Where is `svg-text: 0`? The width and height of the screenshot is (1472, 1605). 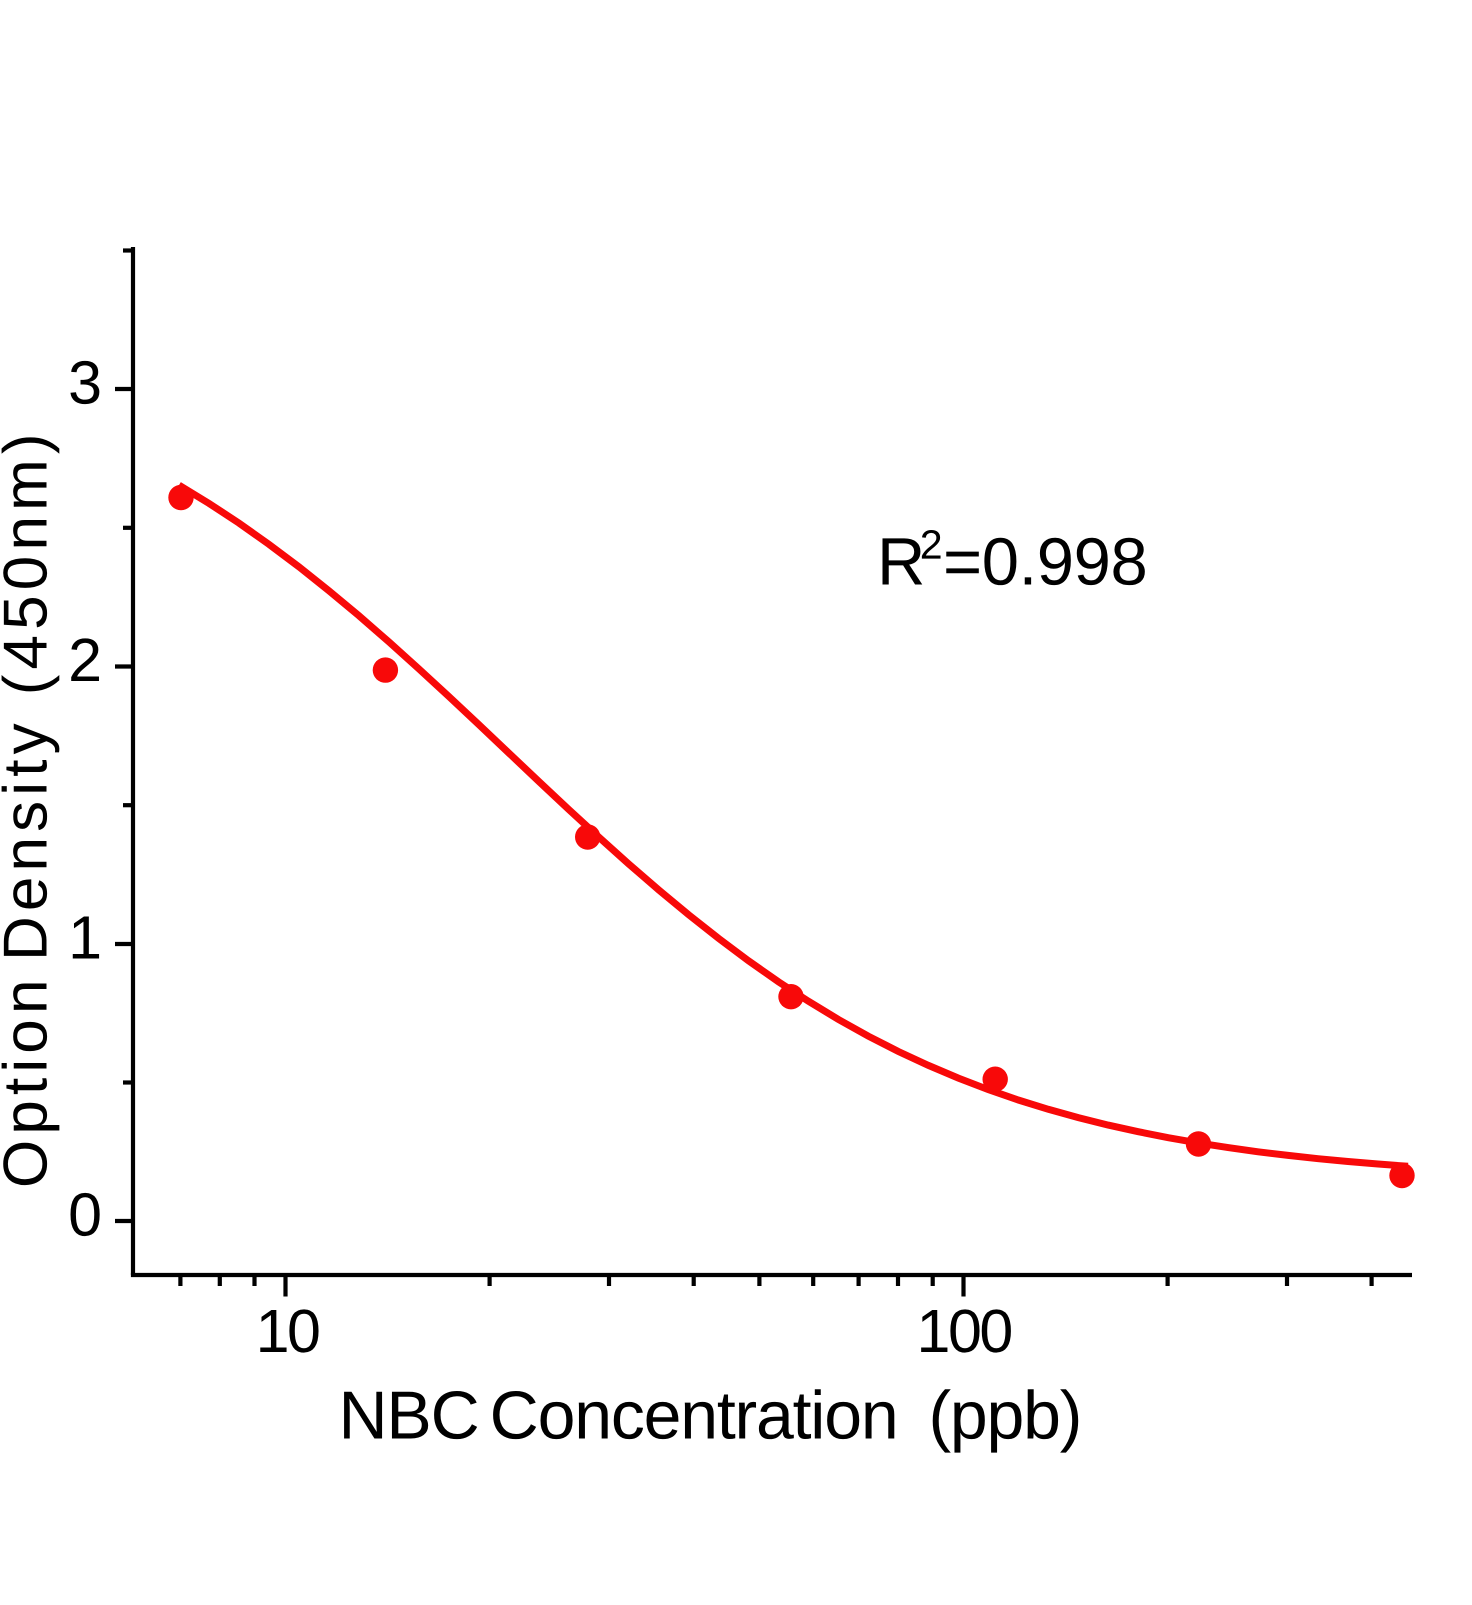 svg-text: 0 is located at coordinates (85, 1215).